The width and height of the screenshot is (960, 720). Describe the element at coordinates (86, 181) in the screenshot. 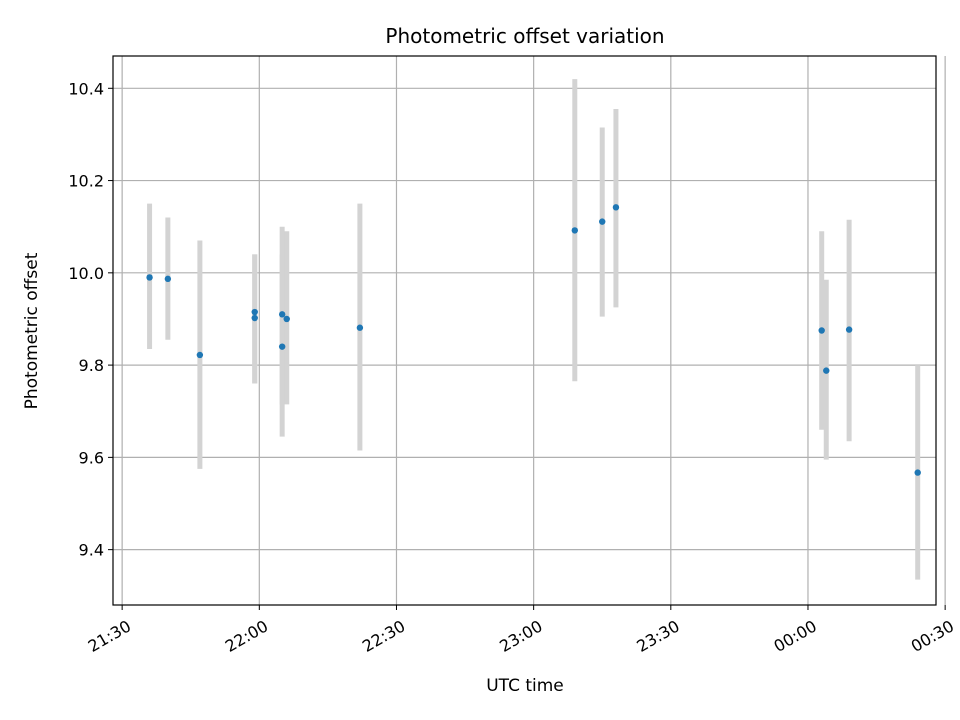

I see `y-tick-label: 10.2` at that location.